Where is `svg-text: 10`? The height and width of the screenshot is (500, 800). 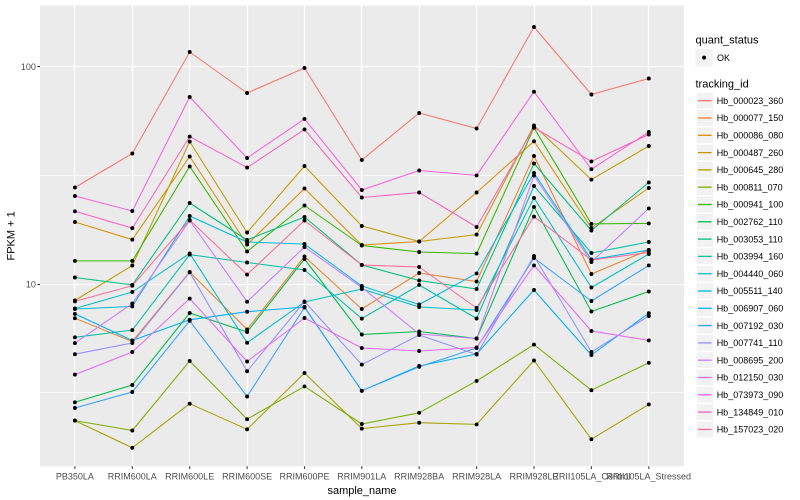
svg-text: 10 is located at coordinates (31, 284).